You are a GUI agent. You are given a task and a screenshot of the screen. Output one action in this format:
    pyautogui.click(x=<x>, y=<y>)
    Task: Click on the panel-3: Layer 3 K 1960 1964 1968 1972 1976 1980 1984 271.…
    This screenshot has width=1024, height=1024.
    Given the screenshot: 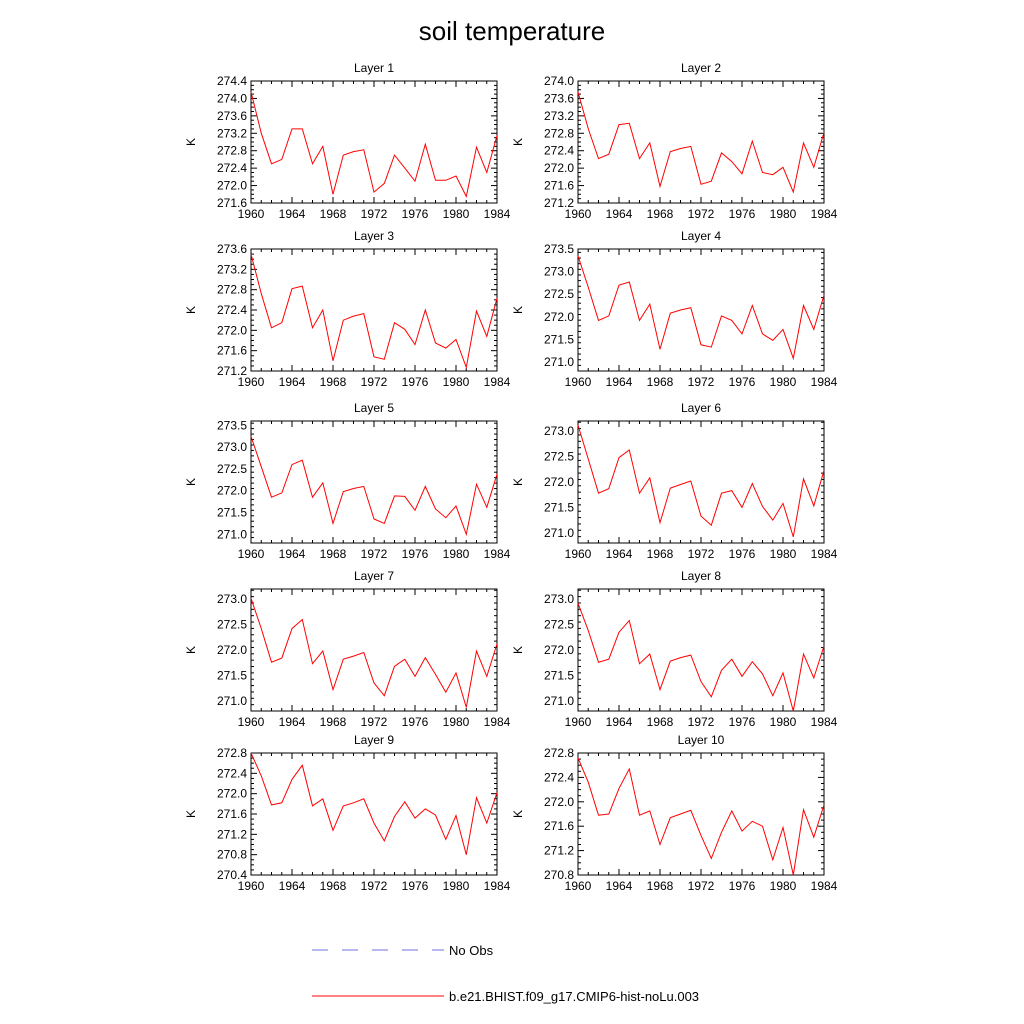 What is the action you would take?
    pyautogui.click(x=347, y=309)
    